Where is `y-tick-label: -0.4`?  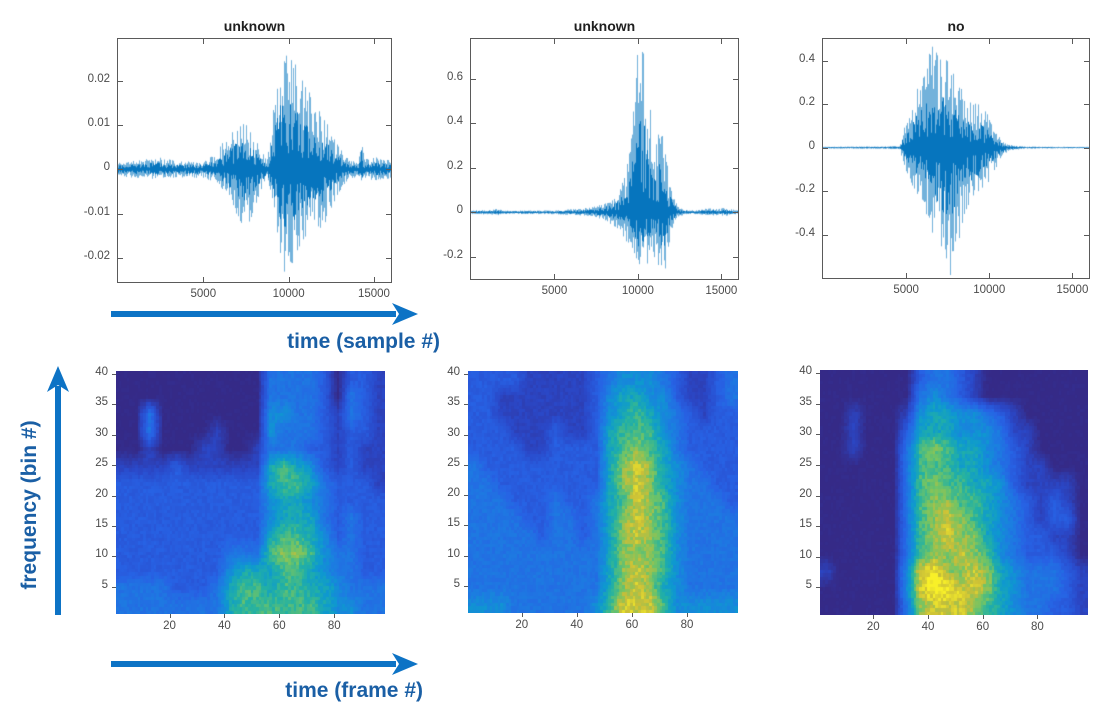
y-tick-label: -0.4 is located at coordinates (805, 232).